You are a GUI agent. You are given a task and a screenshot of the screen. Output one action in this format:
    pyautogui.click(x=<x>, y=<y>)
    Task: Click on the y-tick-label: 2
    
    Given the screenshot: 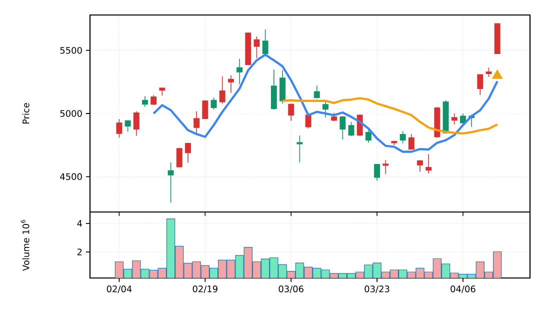 What is the action you would take?
    pyautogui.click(x=79, y=252)
    